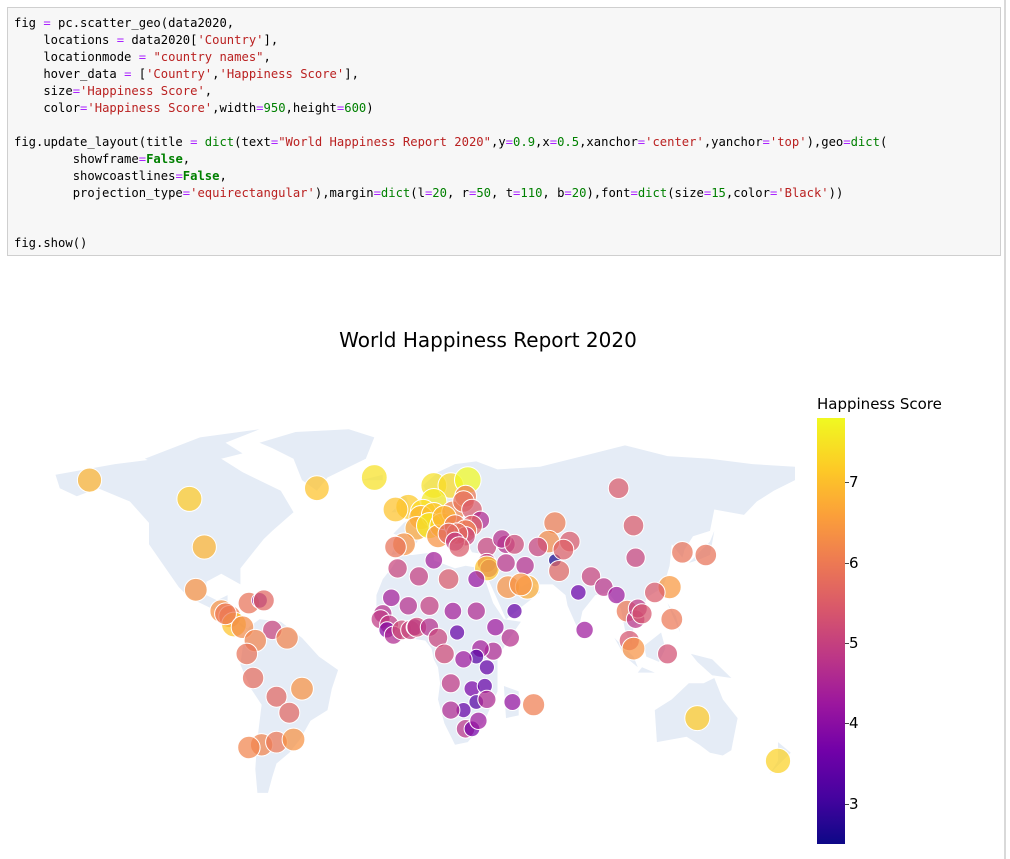 The width and height of the screenshot is (1010, 859). Describe the element at coordinates (51, 243) in the screenshot. I see `code-line: fig.show()` at that location.